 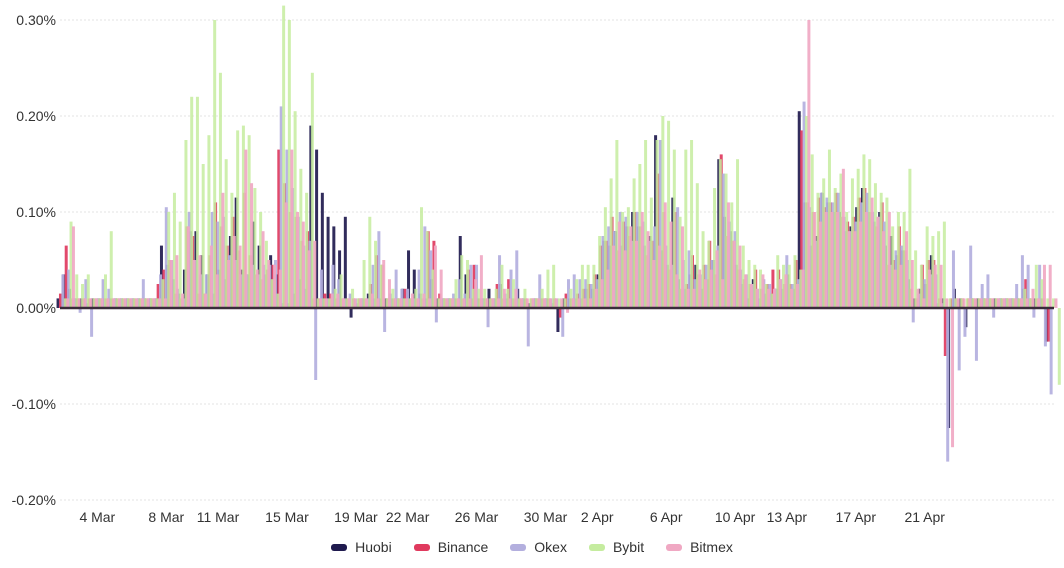 I want to click on bar-huobi, so click(x=322, y=250).